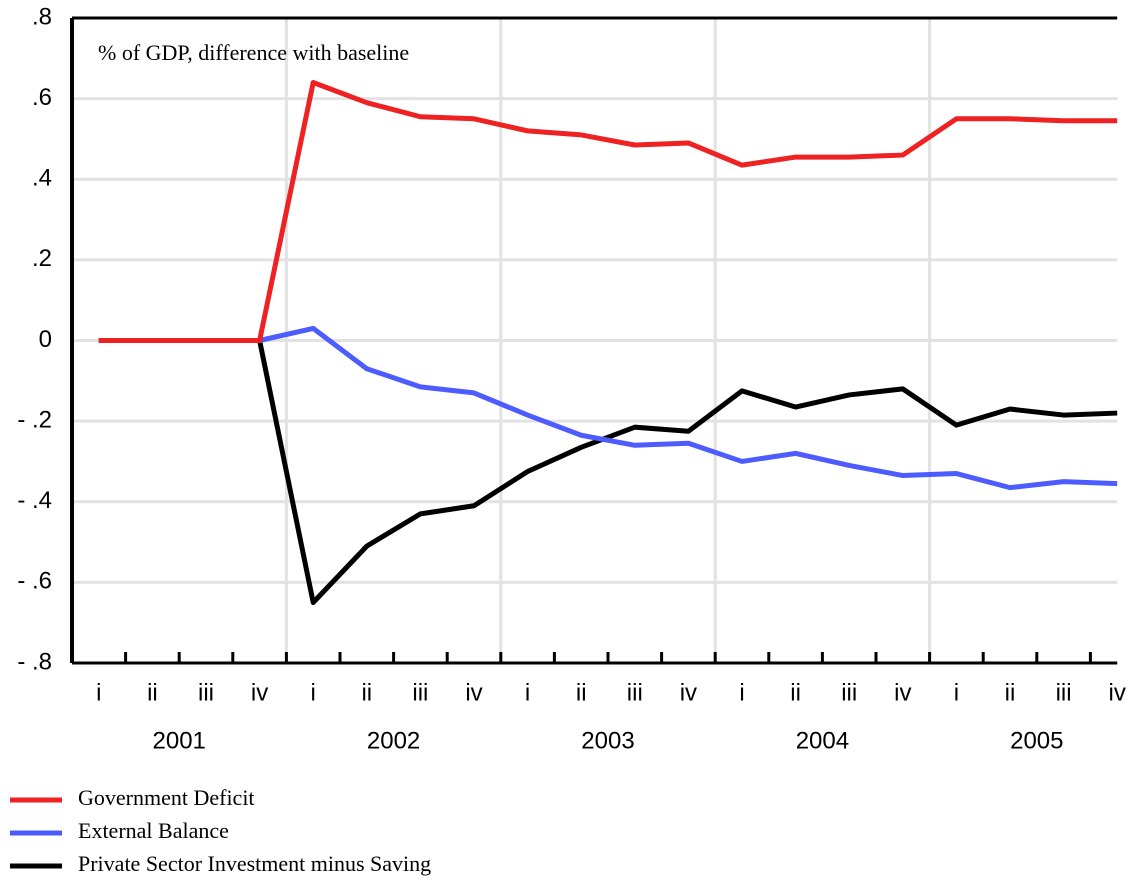 This screenshot has height=883, width=1132. I want to click on legend-label: Private Sector Investment minus Saving, so click(254, 863).